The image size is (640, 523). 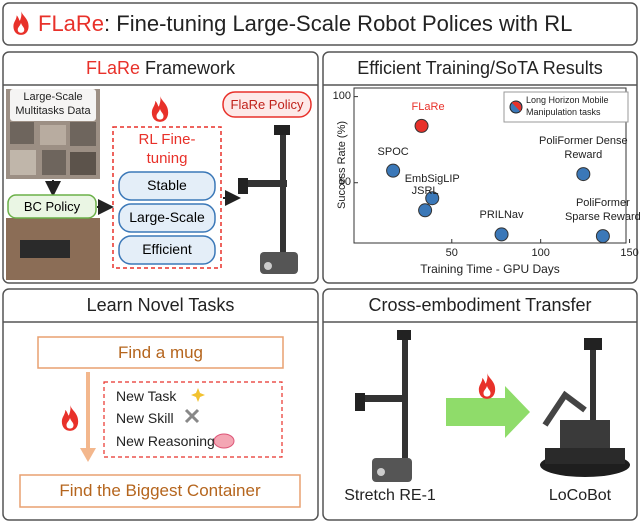 What do you see at coordinates (192, 416) in the screenshot?
I see `tools-icon` at bounding box center [192, 416].